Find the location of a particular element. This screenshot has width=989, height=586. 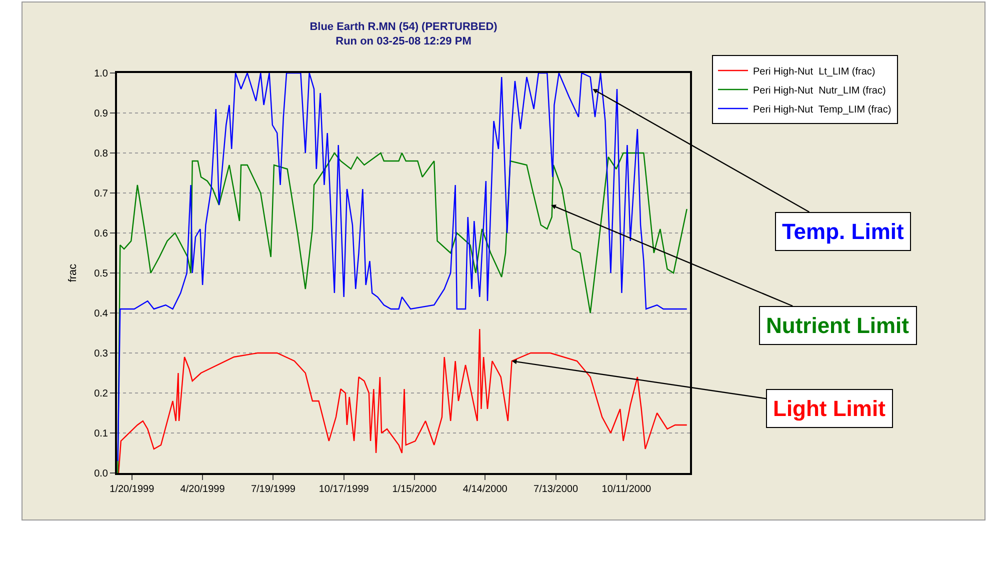

y-tick-label: 0.7 is located at coordinates (101, 194).